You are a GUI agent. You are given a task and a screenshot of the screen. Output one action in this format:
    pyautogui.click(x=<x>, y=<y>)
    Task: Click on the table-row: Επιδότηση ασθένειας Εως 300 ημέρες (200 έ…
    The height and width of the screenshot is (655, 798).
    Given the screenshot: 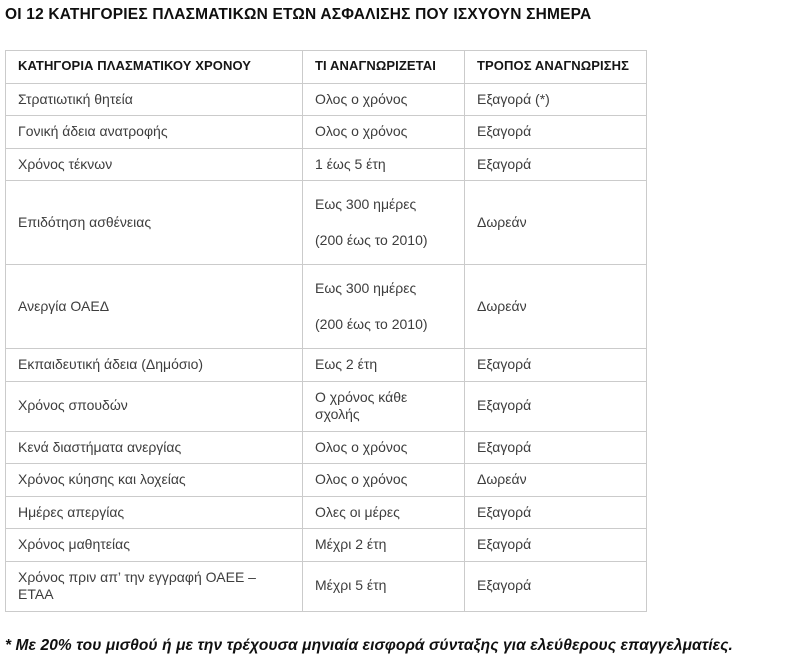 What is the action you would take?
    pyautogui.click(x=326, y=223)
    